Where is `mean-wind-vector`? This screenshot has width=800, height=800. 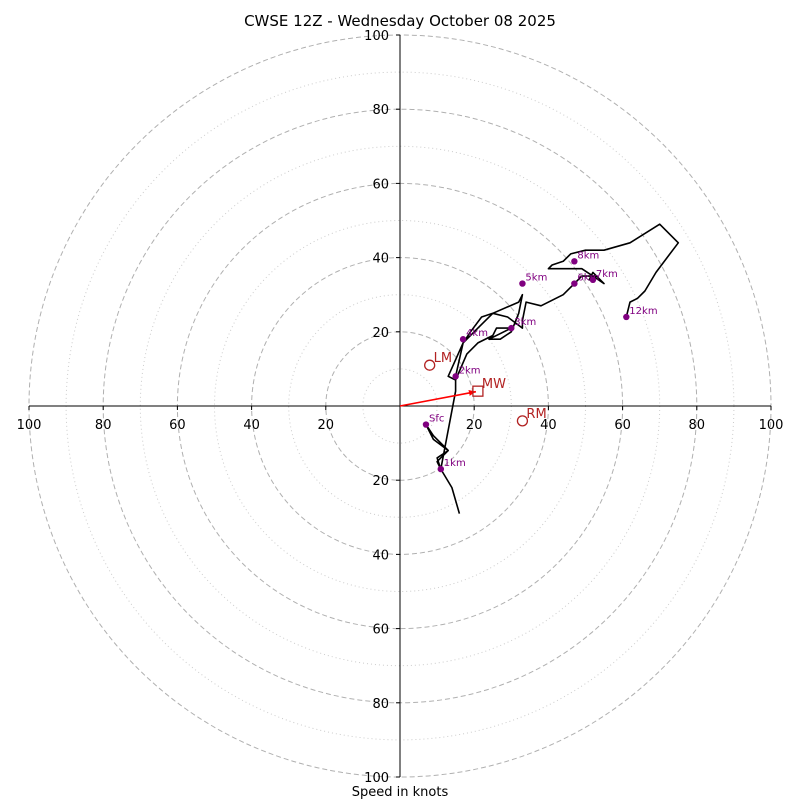
mean-wind-vector is located at coordinates (438, 398).